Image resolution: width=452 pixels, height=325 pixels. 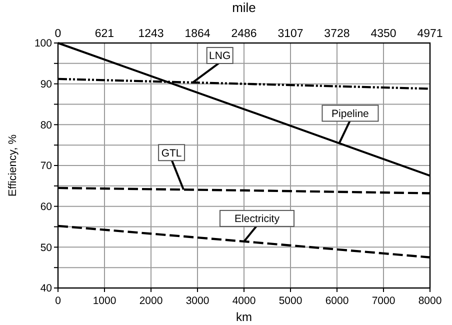 I want to click on x2-tick-label: 1243, so click(x=151, y=34).